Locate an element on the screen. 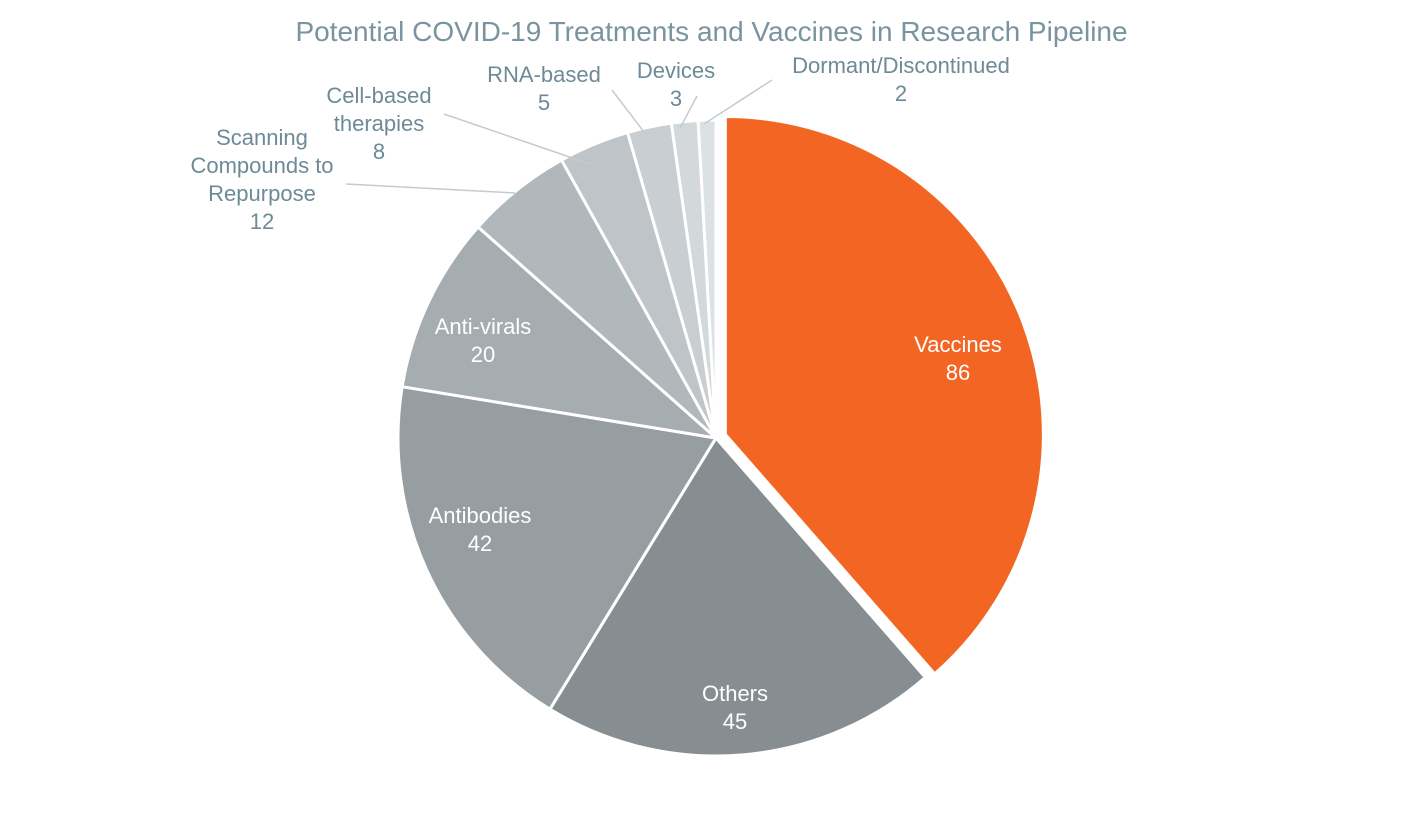 The width and height of the screenshot is (1423, 825). pie-slice-antibodies is located at coordinates (557, 548).